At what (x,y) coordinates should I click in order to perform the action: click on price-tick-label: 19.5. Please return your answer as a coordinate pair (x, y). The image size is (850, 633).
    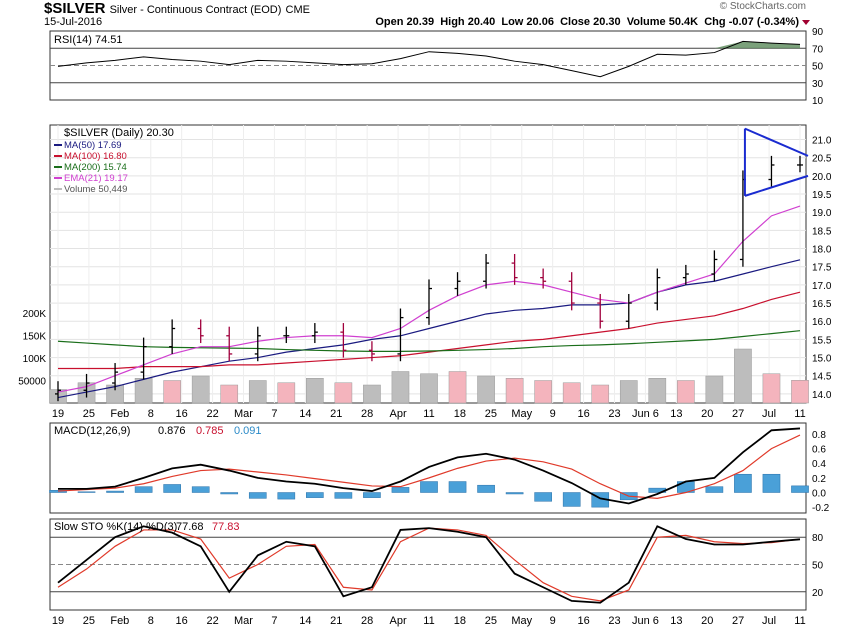
    Looking at the image, I should click on (822, 195).